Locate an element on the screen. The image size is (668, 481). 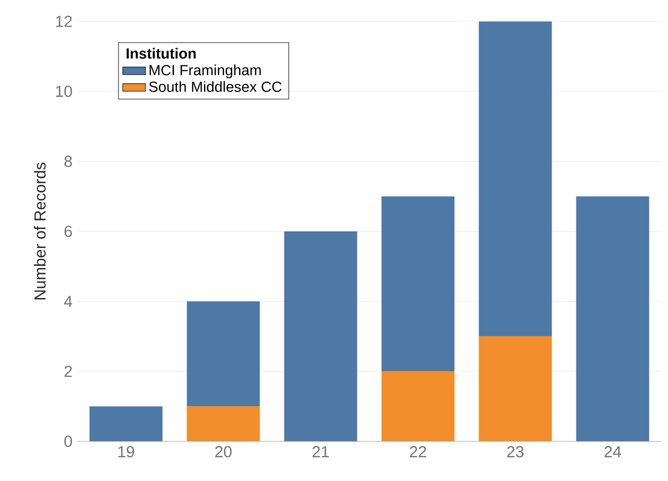
y-tick-label: 8 is located at coordinates (68, 161).